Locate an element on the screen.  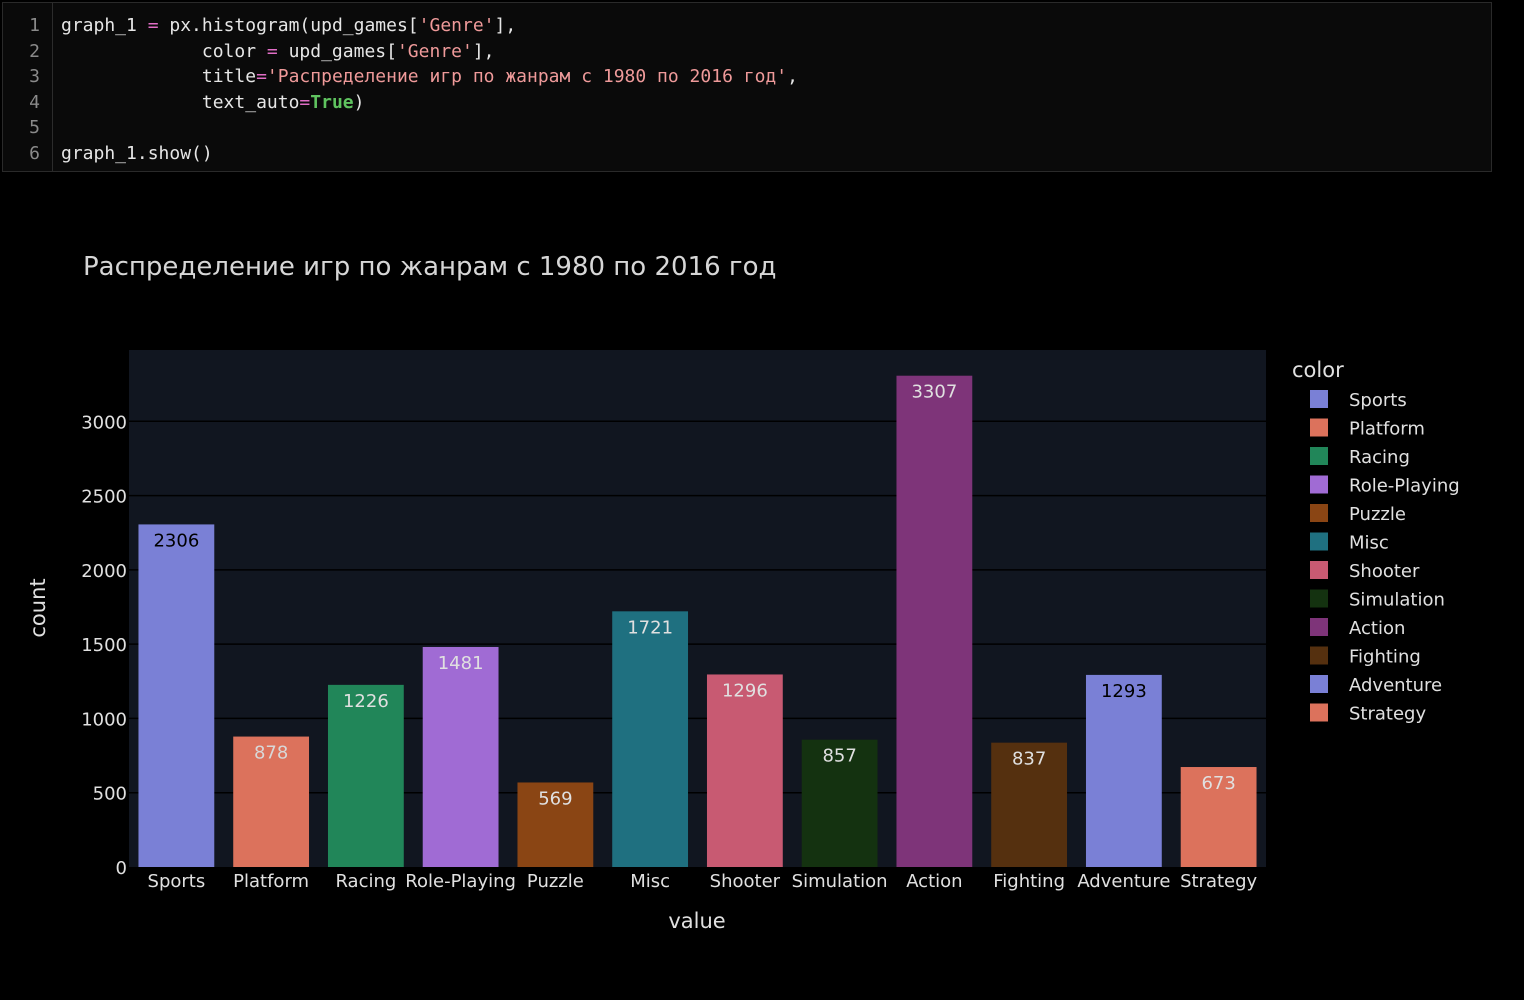
code-token: , is located at coordinates (792, 76).